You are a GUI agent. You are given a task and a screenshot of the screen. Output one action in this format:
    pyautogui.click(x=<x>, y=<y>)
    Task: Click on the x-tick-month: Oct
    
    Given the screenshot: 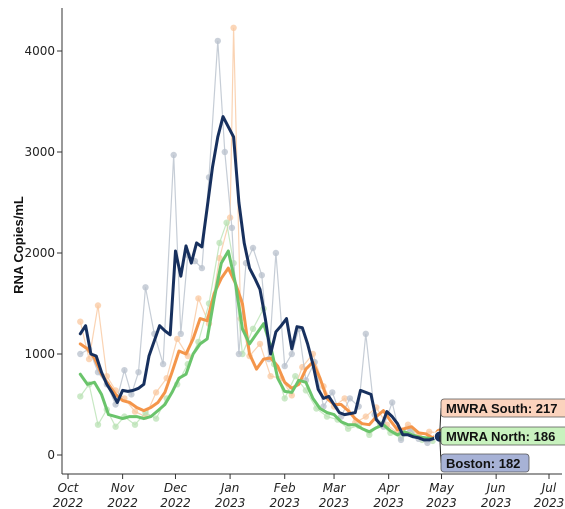 What is the action you would take?
    pyautogui.click(x=69, y=488)
    